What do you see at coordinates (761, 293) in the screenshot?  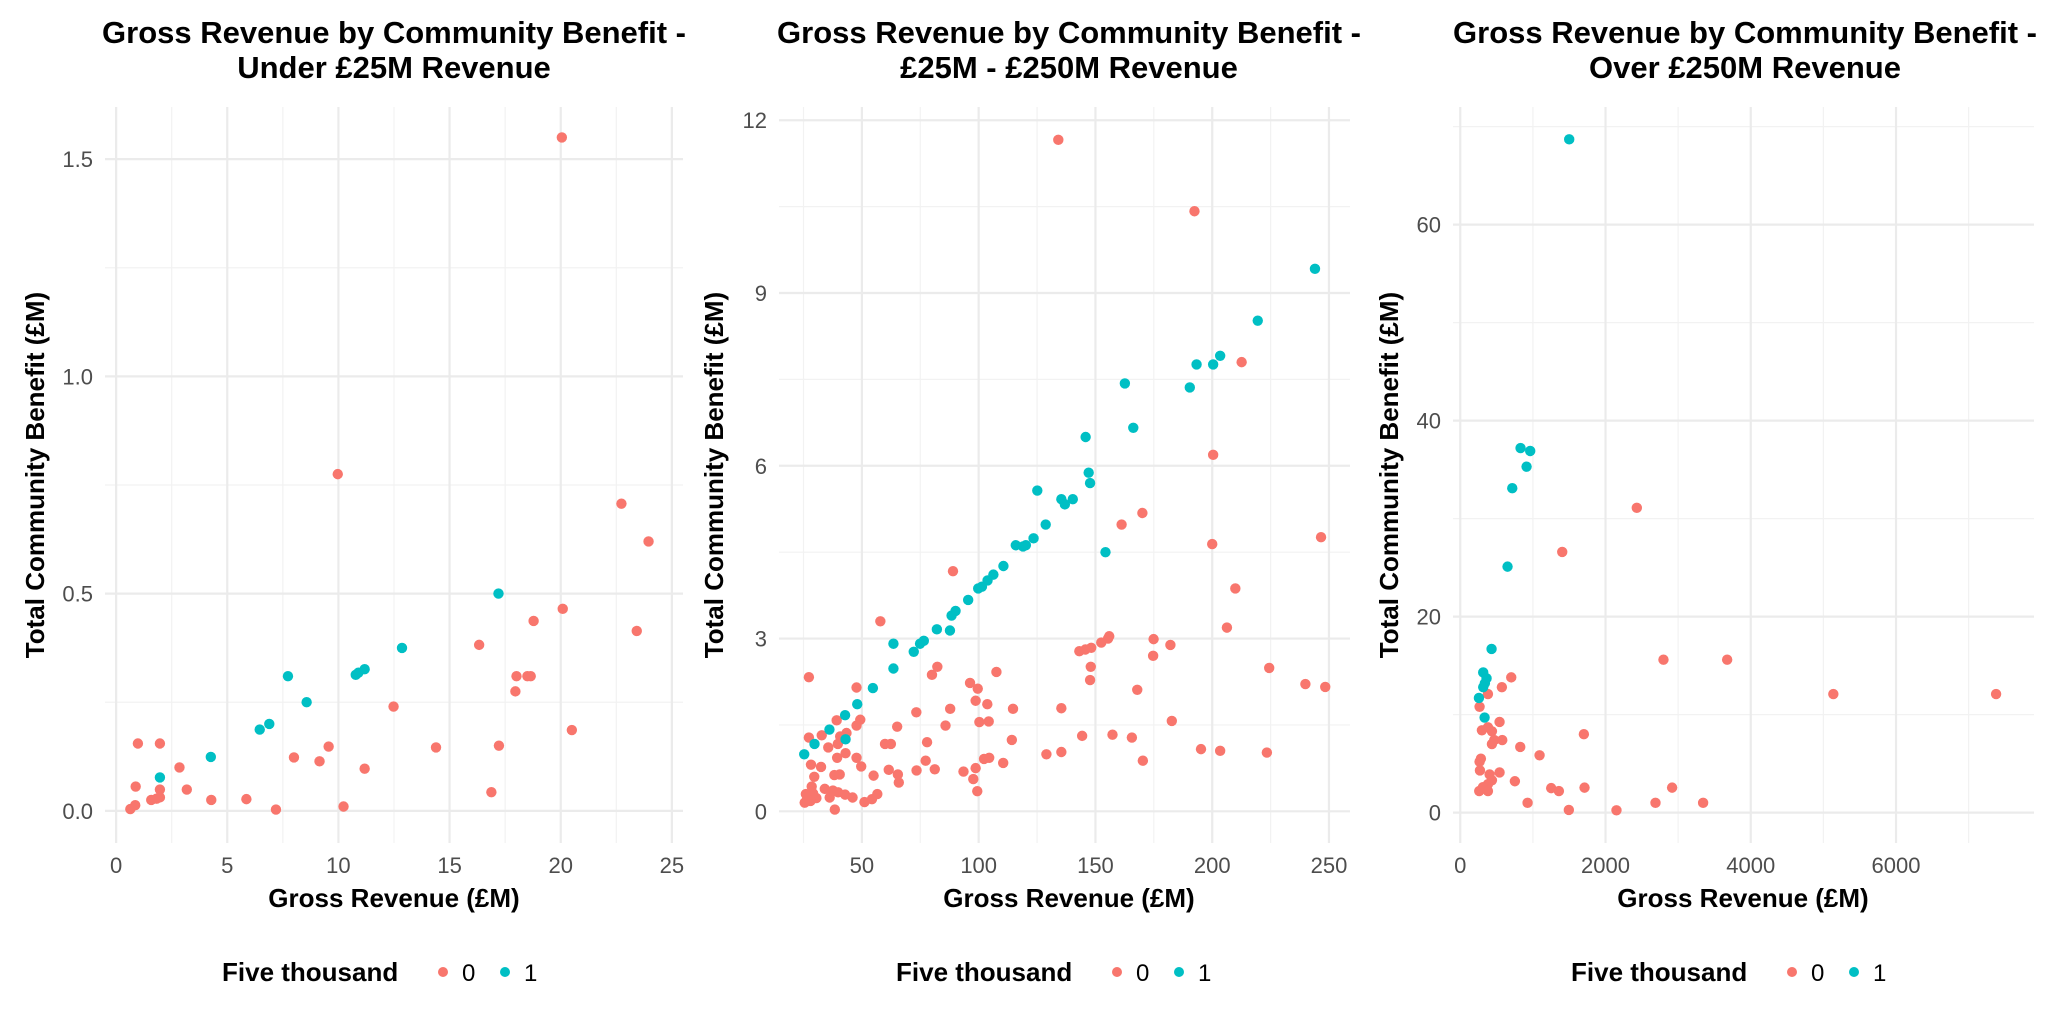 I see `y-tick-label: 9` at bounding box center [761, 293].